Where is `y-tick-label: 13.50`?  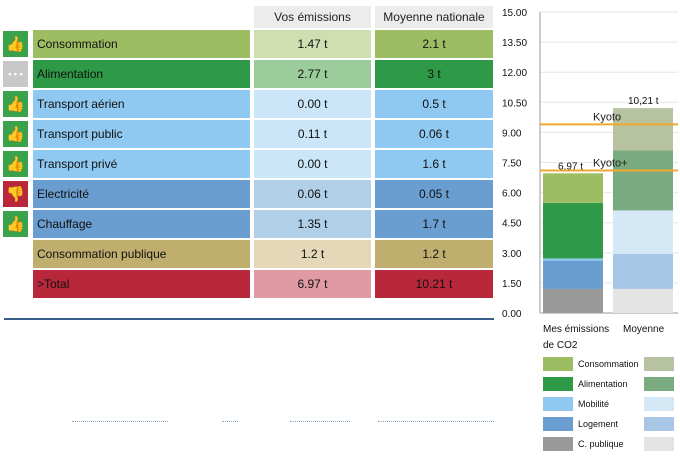 y-tick-label: 13.50 is located at coordinates (514, 43).